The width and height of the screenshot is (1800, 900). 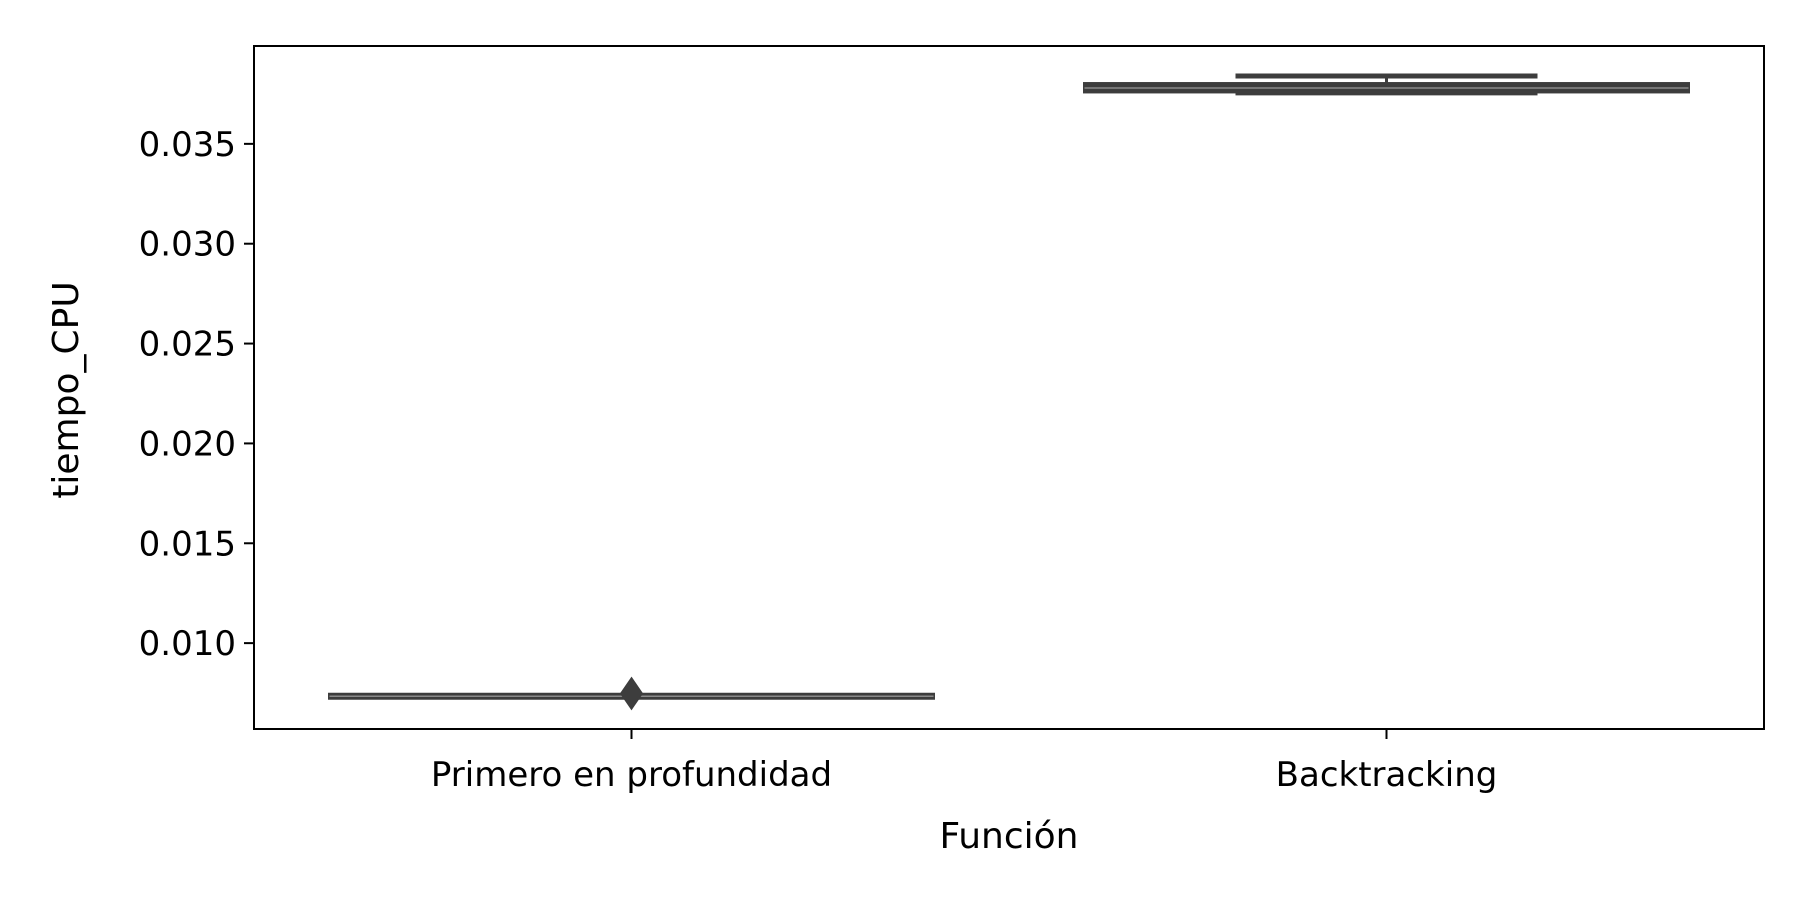 I want to click on outlier-marker, so click(x=631, y=693).